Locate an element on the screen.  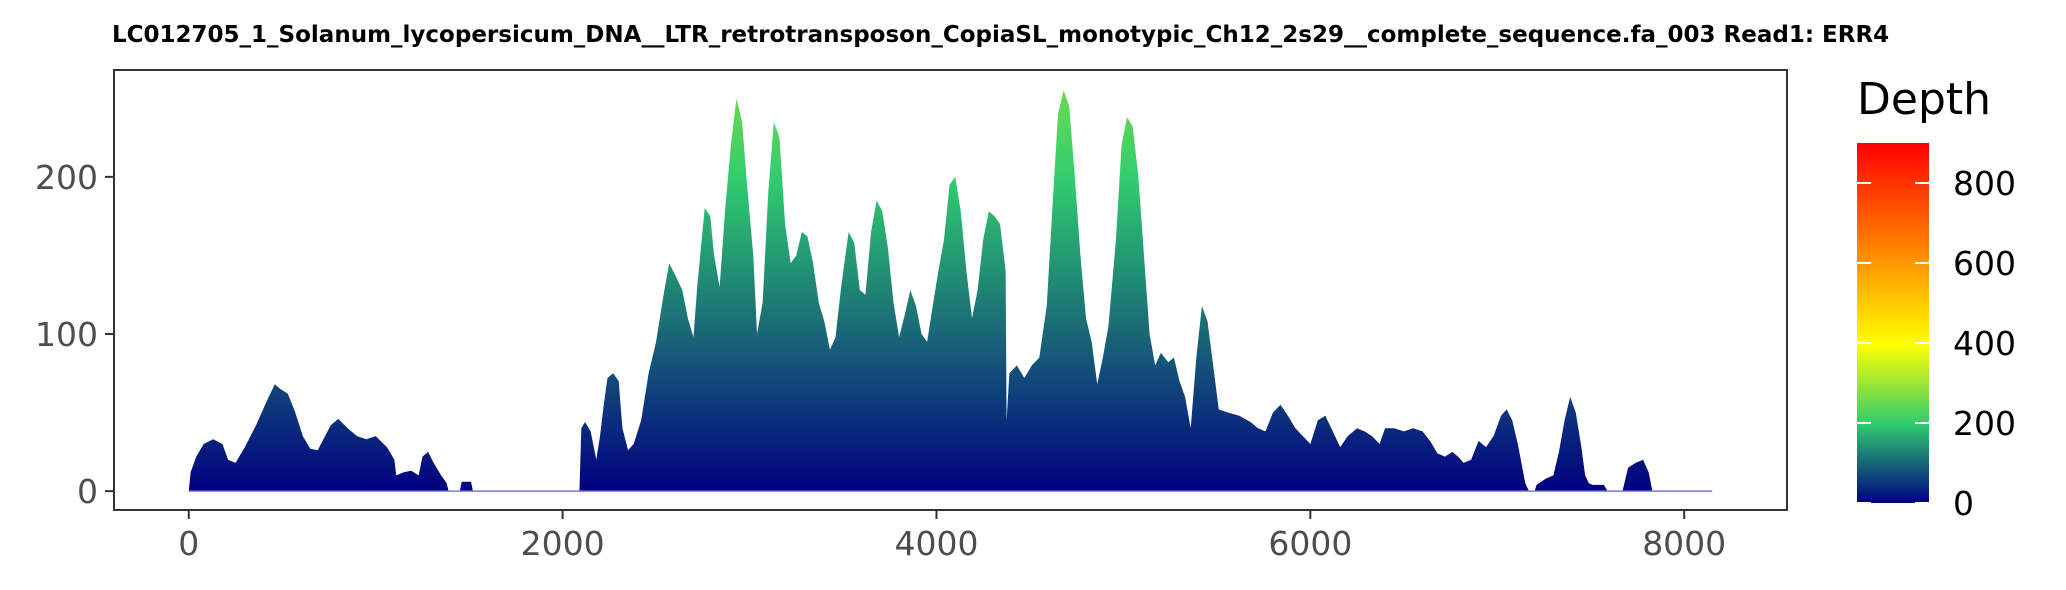
legend-title: Depth is located at coordinates (1924, 99).